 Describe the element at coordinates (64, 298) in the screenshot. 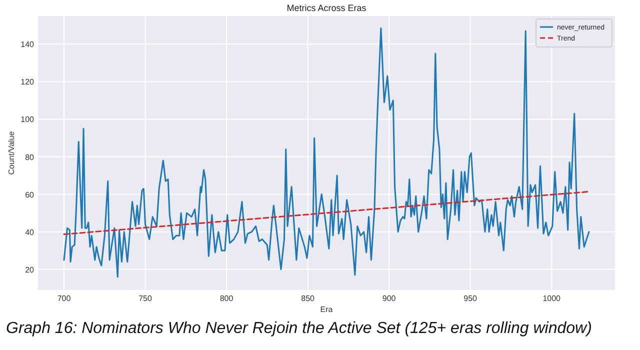

I see `x-tick-label: 700` at that location.